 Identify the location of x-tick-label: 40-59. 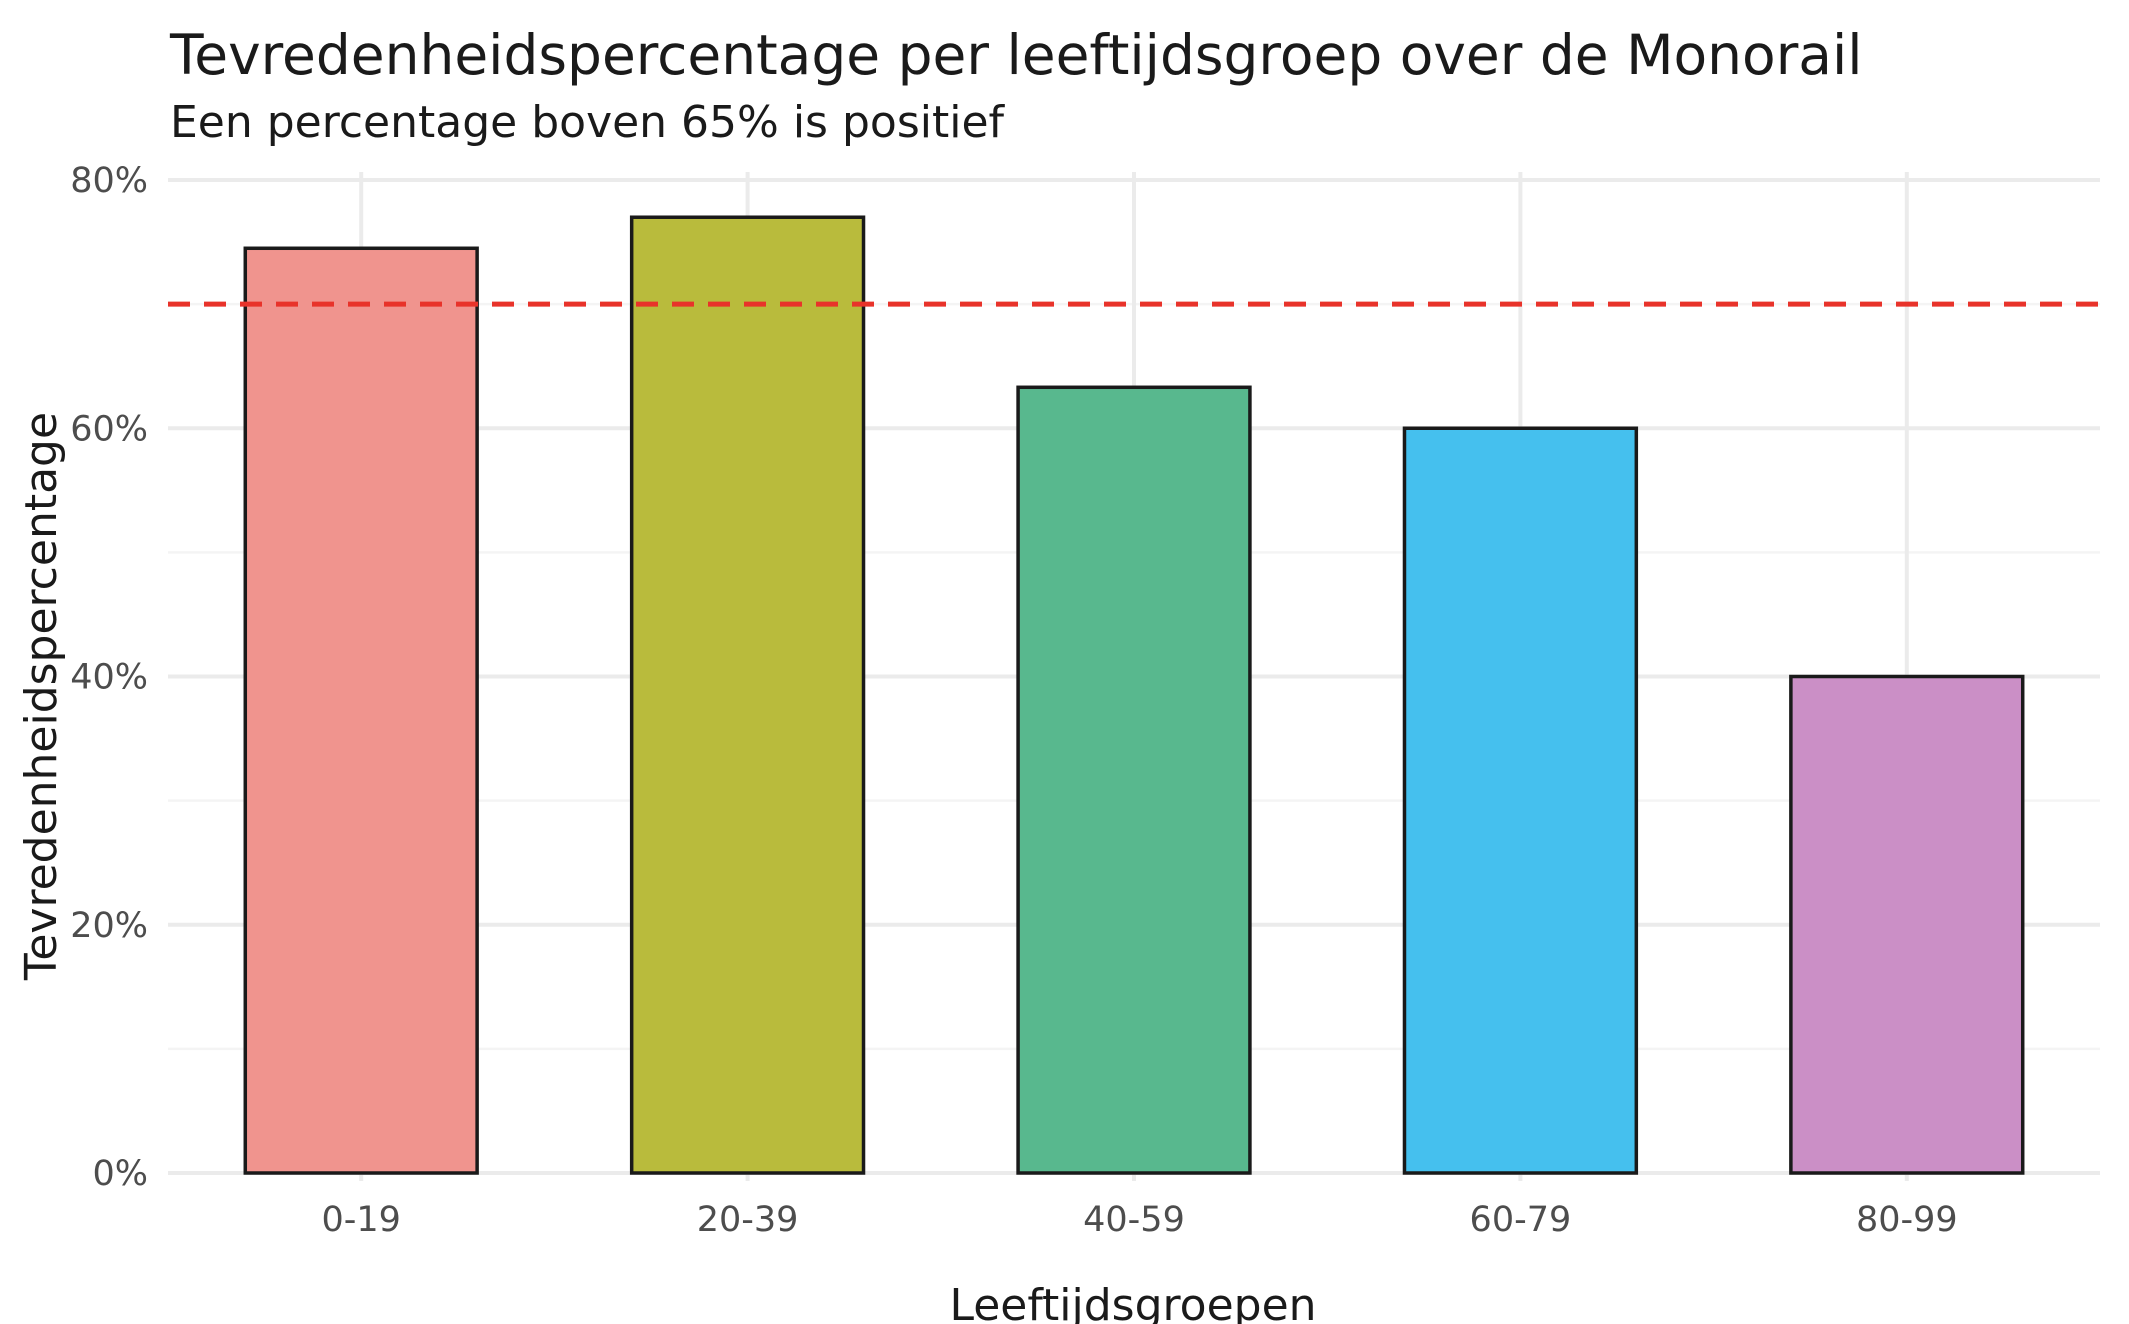
(1134, 1220).